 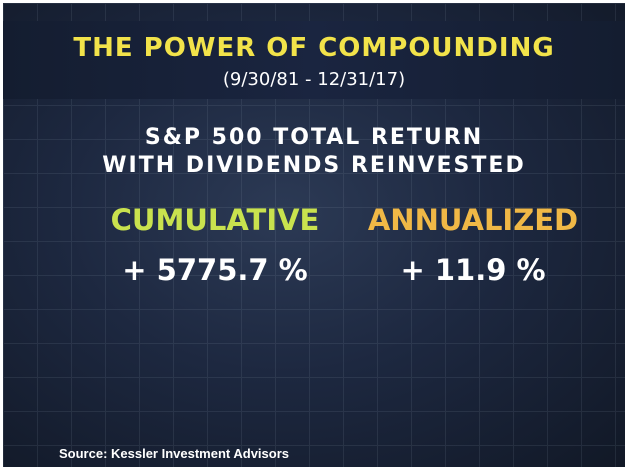 What do you see at coordinates (174, 453) in the screenshot?
I see `source: Source: Kessler Investment Advisors` at bounding box center [174, 453].